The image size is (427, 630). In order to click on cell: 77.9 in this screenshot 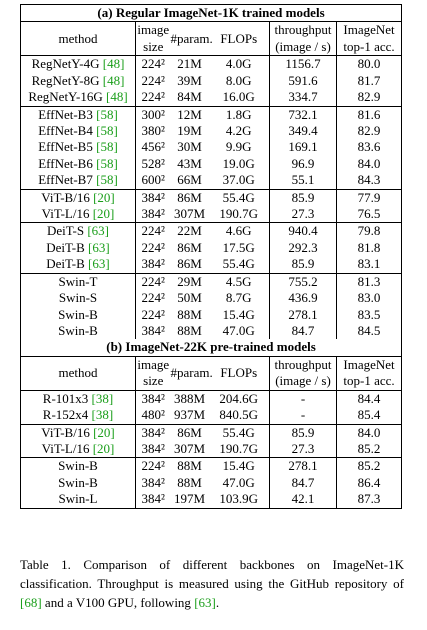, I will do `click(368, 197)`.